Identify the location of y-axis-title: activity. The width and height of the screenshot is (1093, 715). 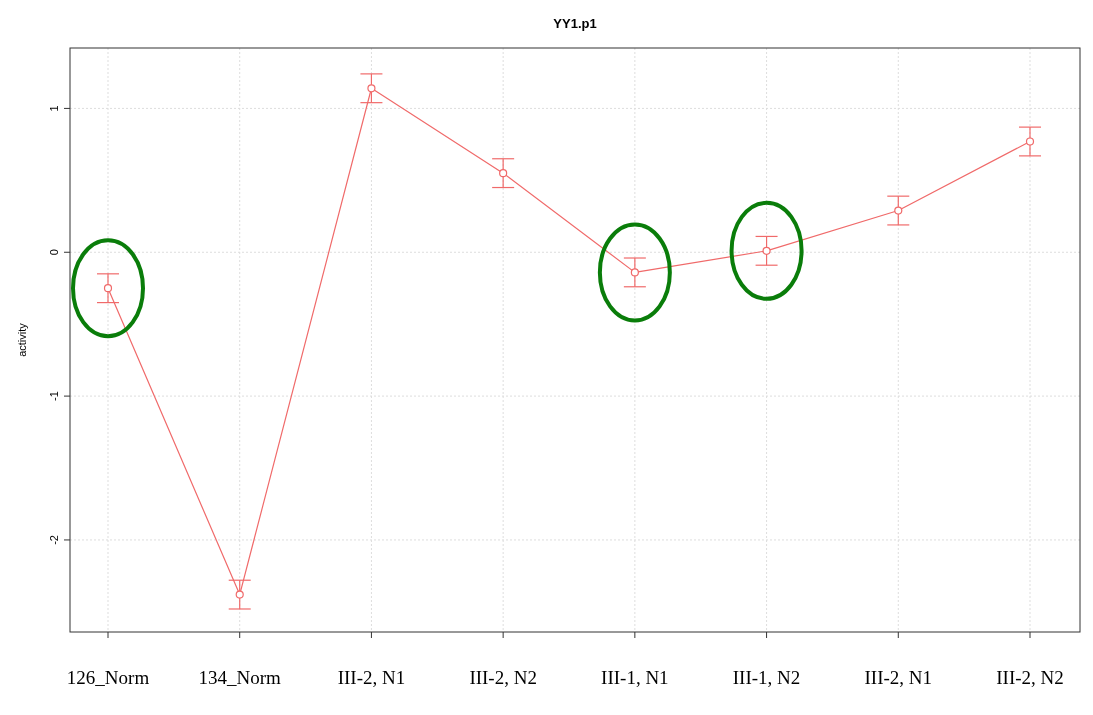
(22, 339).